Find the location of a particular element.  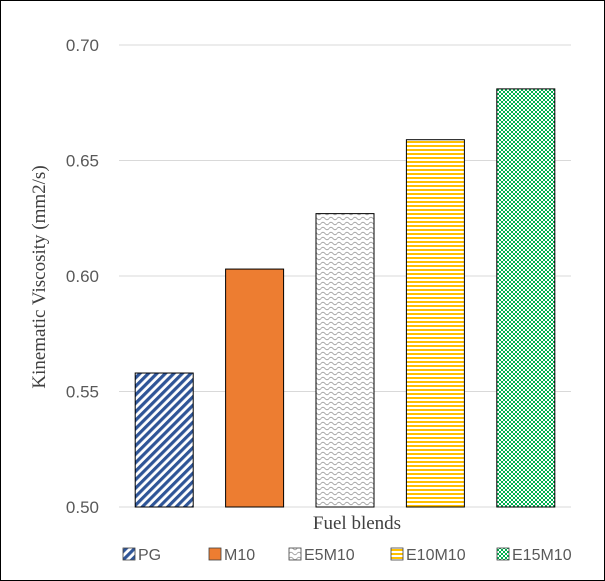

legend-label-e5m10: E5M10 is located at coordinates (329, 555).